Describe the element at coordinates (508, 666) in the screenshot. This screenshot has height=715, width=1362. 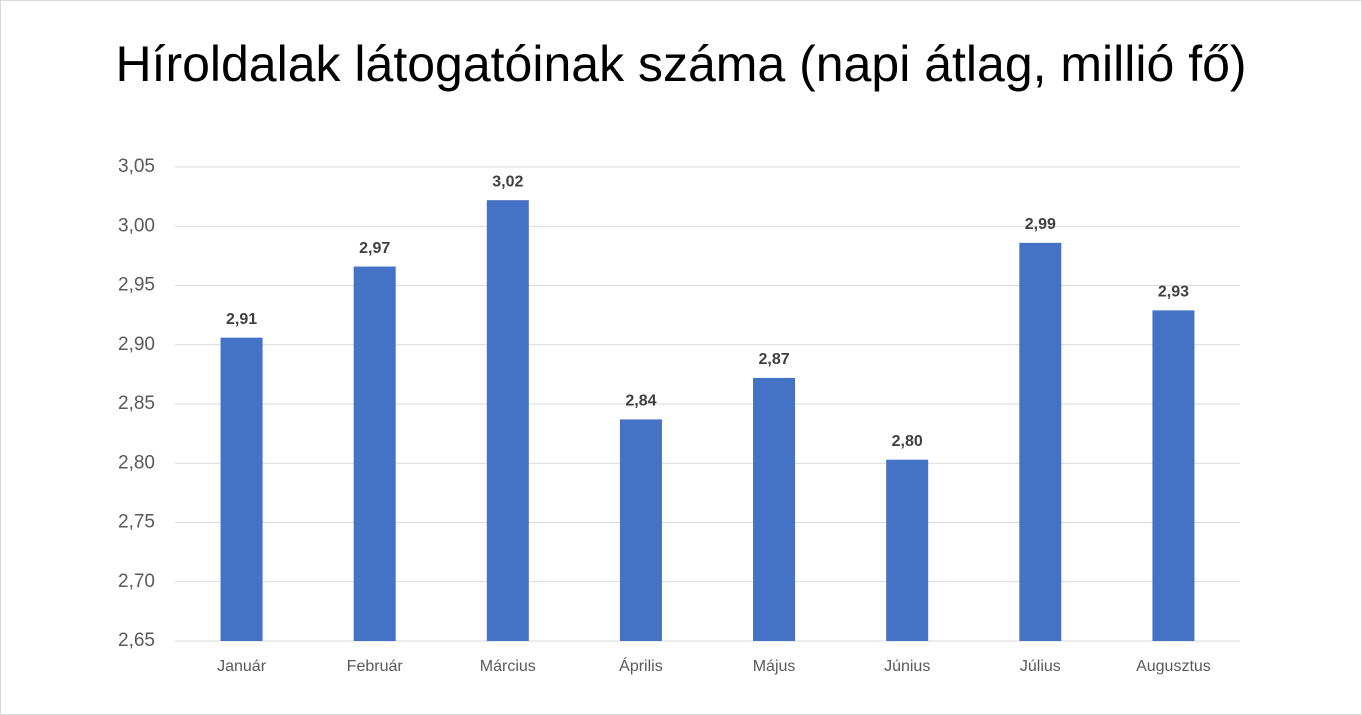
I see `x-tick-label: Március` at that location.